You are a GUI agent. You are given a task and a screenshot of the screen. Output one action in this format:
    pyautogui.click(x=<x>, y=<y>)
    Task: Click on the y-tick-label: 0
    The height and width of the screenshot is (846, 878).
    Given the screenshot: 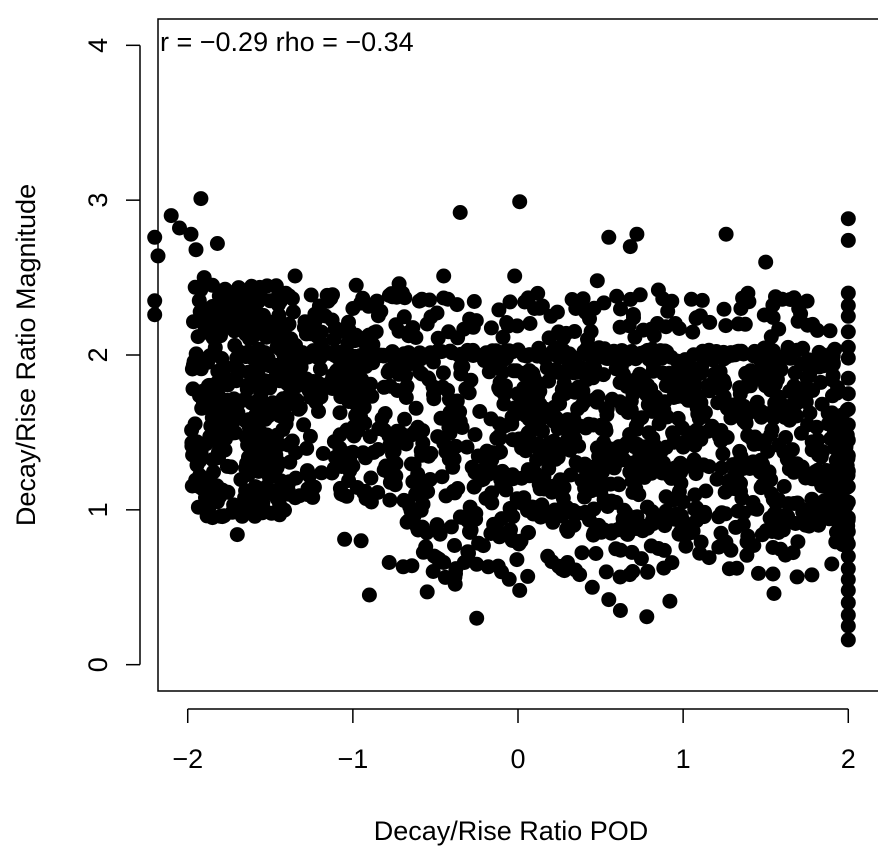 What is the action you would take?
    pyautogui.click(x=98, y=664)
    